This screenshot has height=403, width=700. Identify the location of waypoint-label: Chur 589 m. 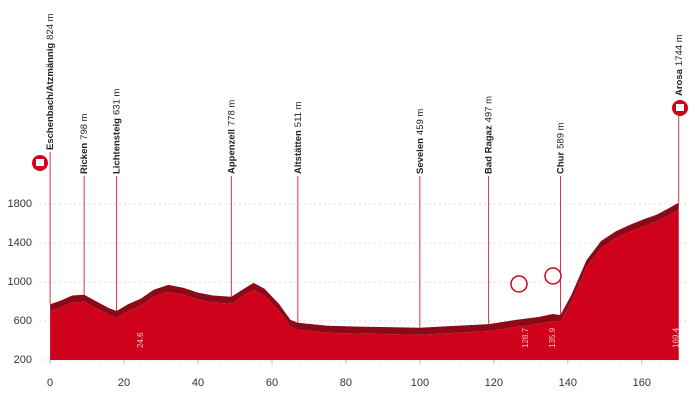
(560, 148).